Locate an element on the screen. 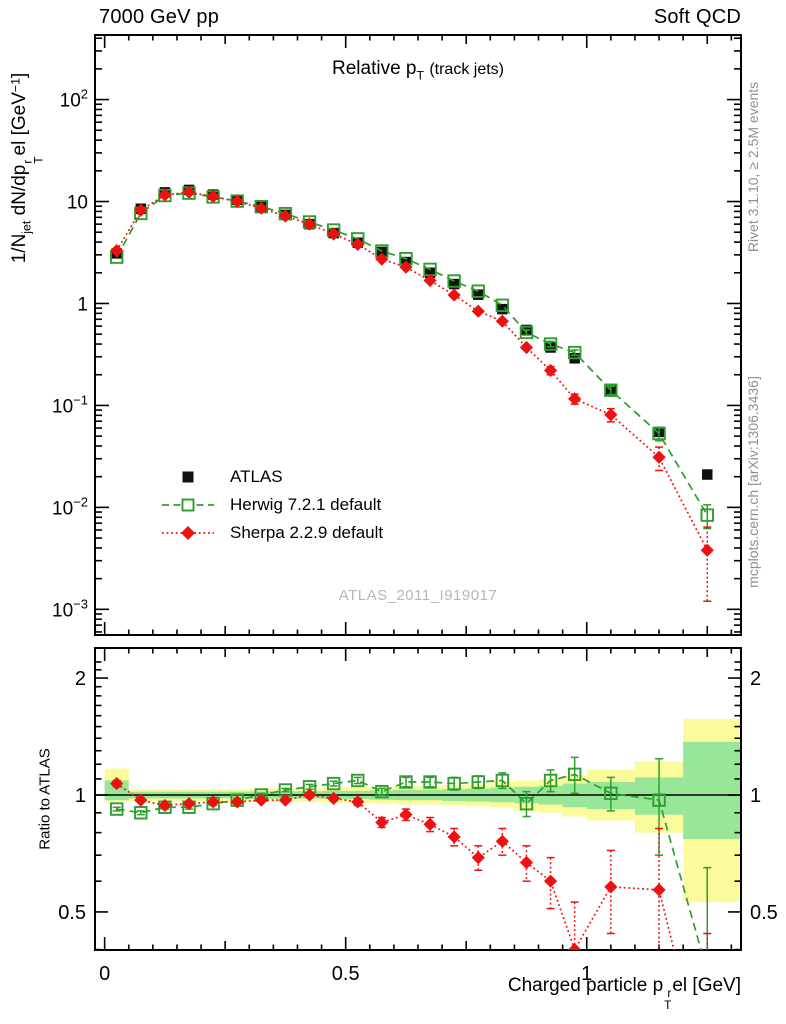  beam-energy-label: 7000 GeV pp is located at coordinates (159, 17).